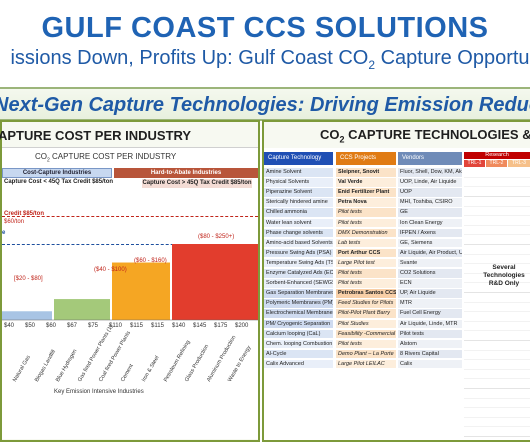 The height and width of the screenshot is (442, 530). I want to click on trl-2-label: TRL-2, so click(496, 163).